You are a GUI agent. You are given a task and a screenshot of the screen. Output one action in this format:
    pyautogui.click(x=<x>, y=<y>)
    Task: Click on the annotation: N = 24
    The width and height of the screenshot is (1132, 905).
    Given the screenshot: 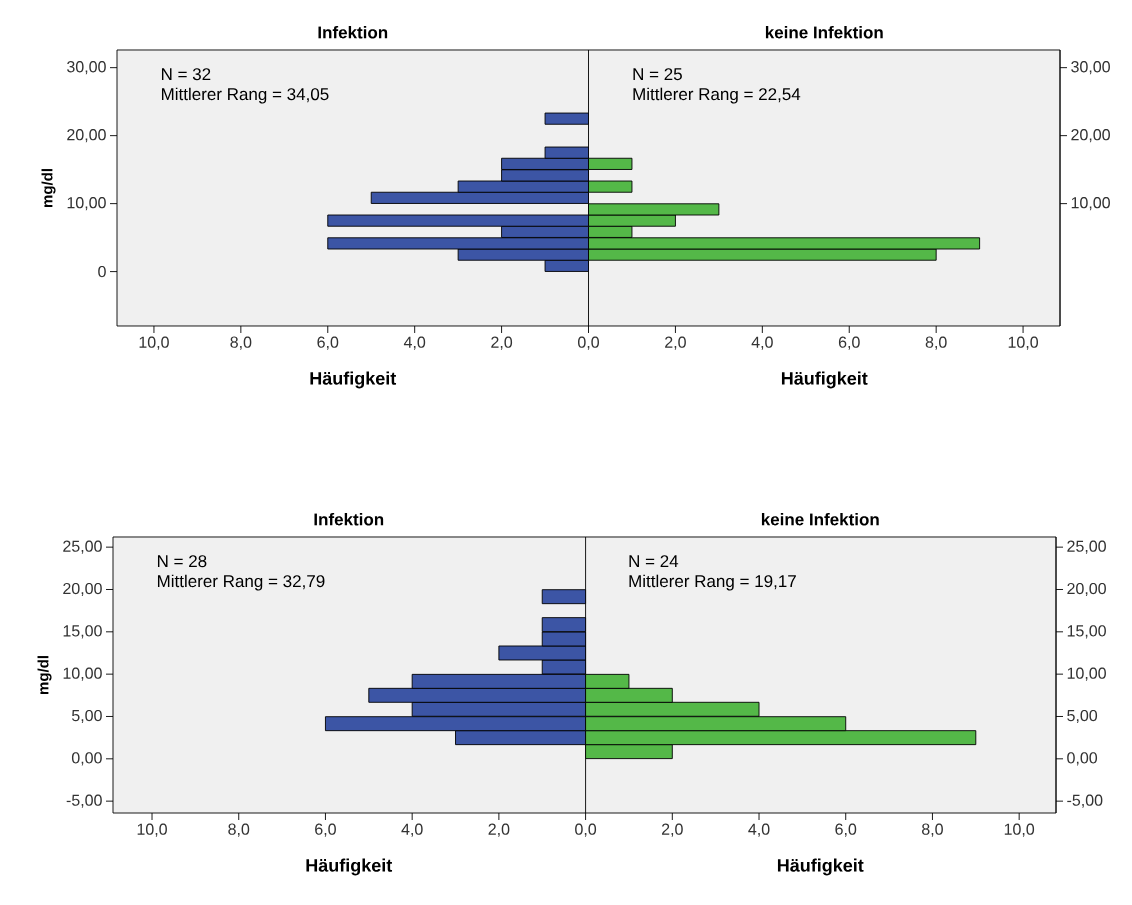 What is the action you would take?
    pyautogui.click(x=654, y=561)
    